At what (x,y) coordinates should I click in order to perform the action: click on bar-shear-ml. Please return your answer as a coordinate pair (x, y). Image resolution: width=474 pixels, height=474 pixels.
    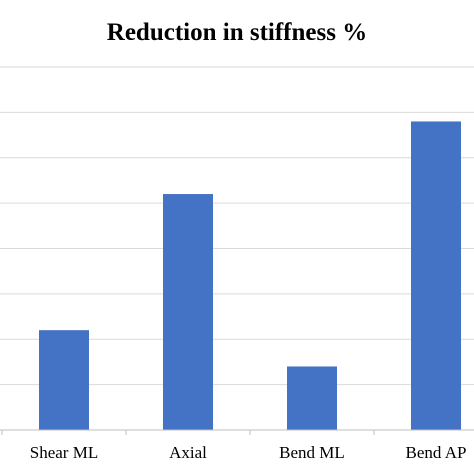
    Looking at the image, I should click on (64, 380).